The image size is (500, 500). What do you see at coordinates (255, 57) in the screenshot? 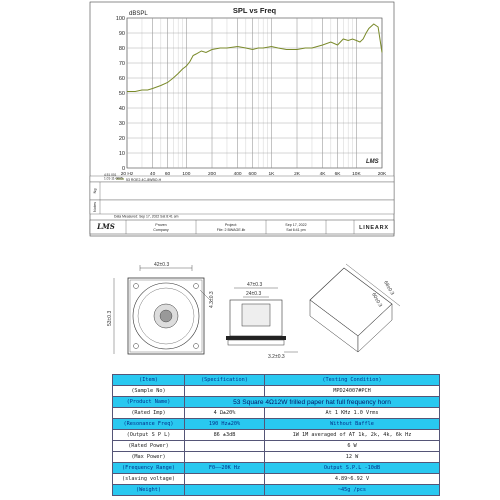
I see `spl-series-line` at bounding box center [255, 57].